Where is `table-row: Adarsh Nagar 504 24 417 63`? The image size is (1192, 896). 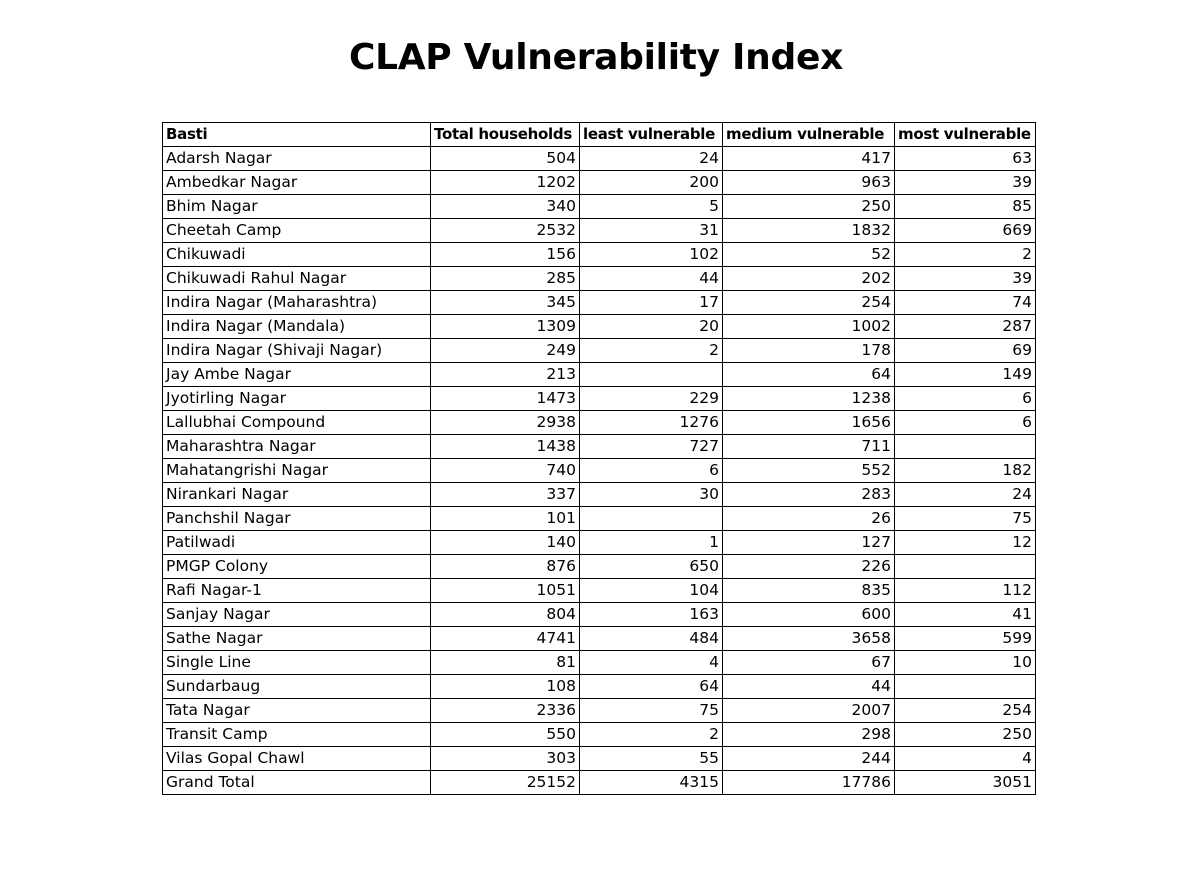 table-row: Adarsh Nagar 504 24 417 63 is located at coordinates (599, 158).